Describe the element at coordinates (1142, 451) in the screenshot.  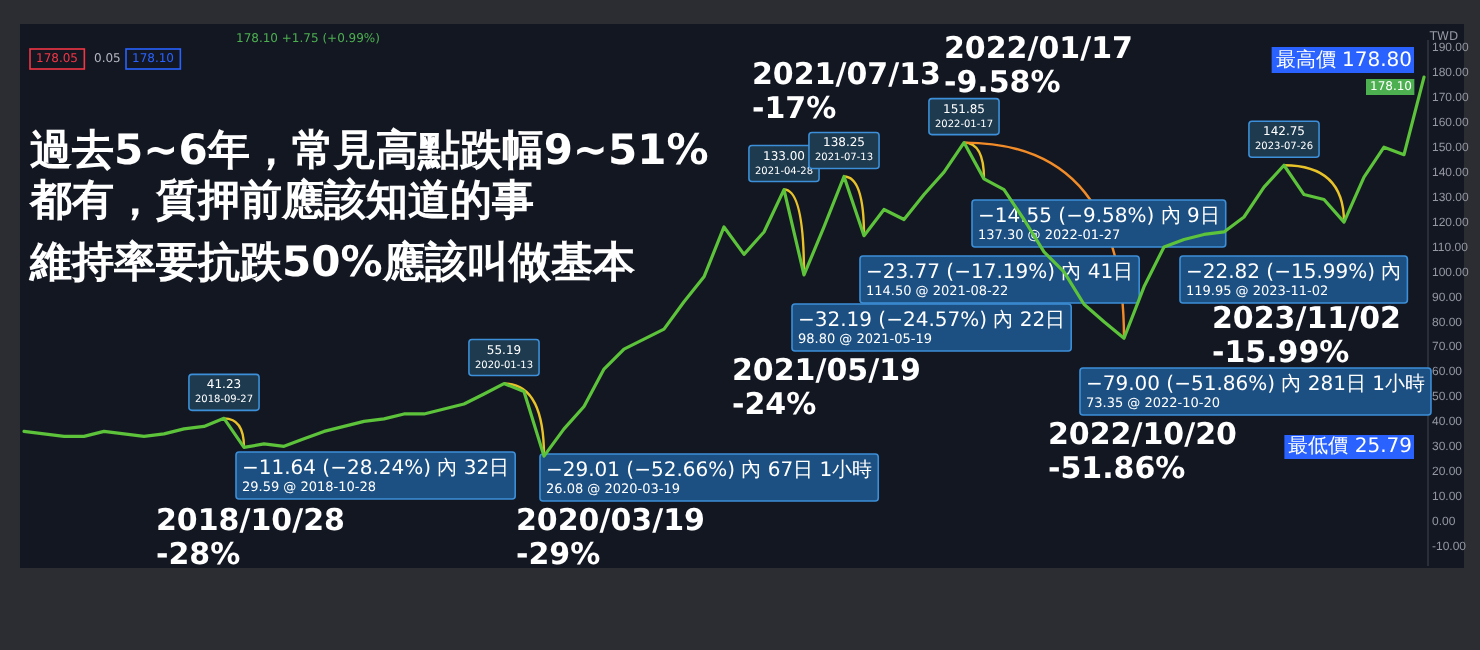
I see `annotation: 2022/10/20 -51.86%` at that location.